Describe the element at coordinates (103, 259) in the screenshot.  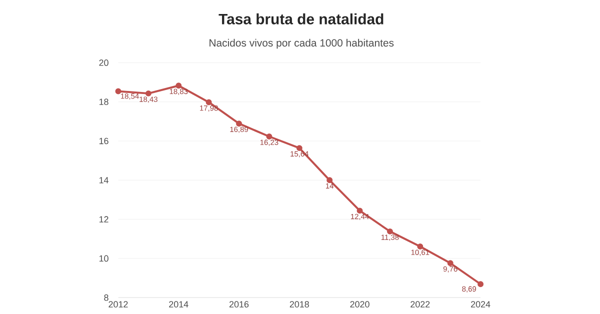
I see `y-tick-label: 10` at that location.